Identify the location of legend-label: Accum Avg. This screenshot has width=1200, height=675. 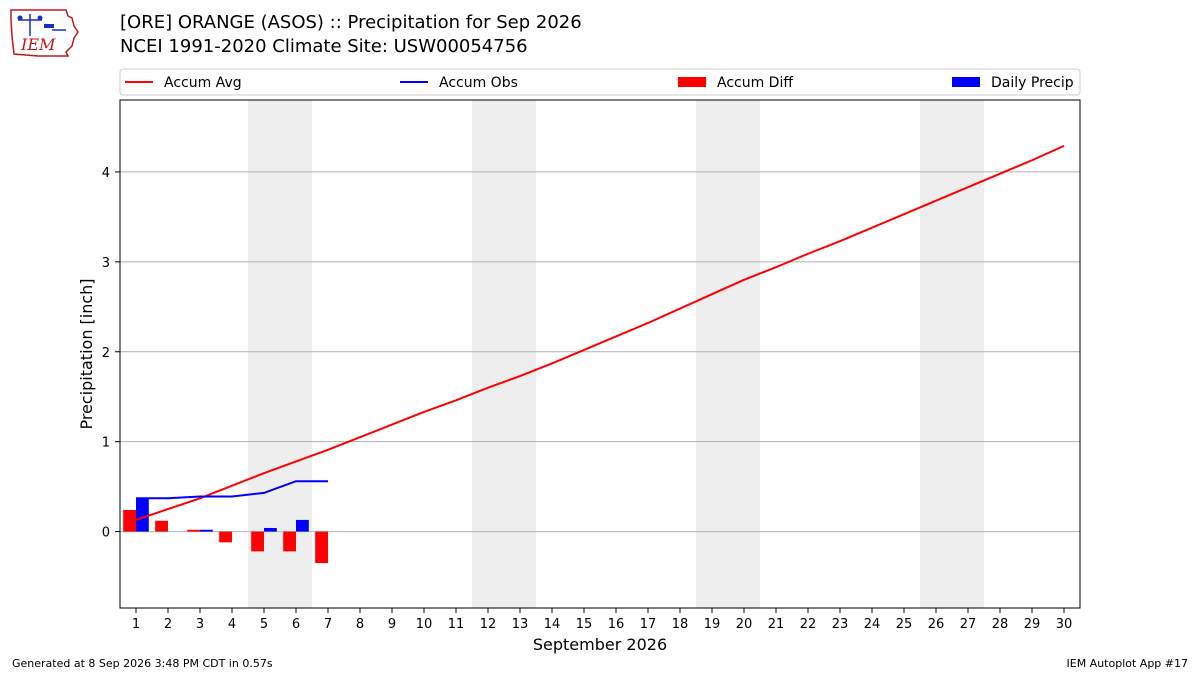
(203, 83).